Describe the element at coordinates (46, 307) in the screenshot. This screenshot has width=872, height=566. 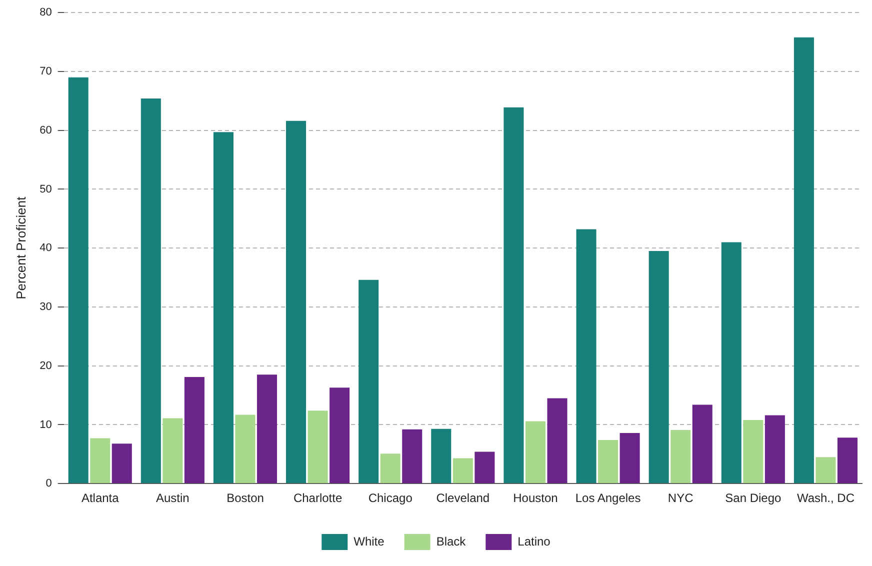
I see `y-tick-label: 30` at that location.